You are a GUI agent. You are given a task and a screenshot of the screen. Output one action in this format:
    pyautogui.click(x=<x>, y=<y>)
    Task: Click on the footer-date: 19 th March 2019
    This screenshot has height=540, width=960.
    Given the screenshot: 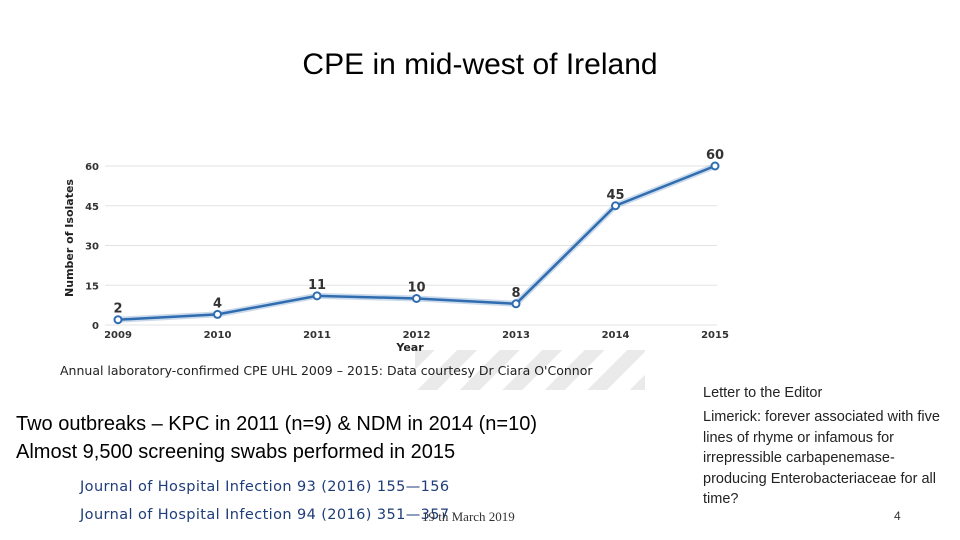 What is the action you would take?
    pyautogui.click(x=468, y=516)
    